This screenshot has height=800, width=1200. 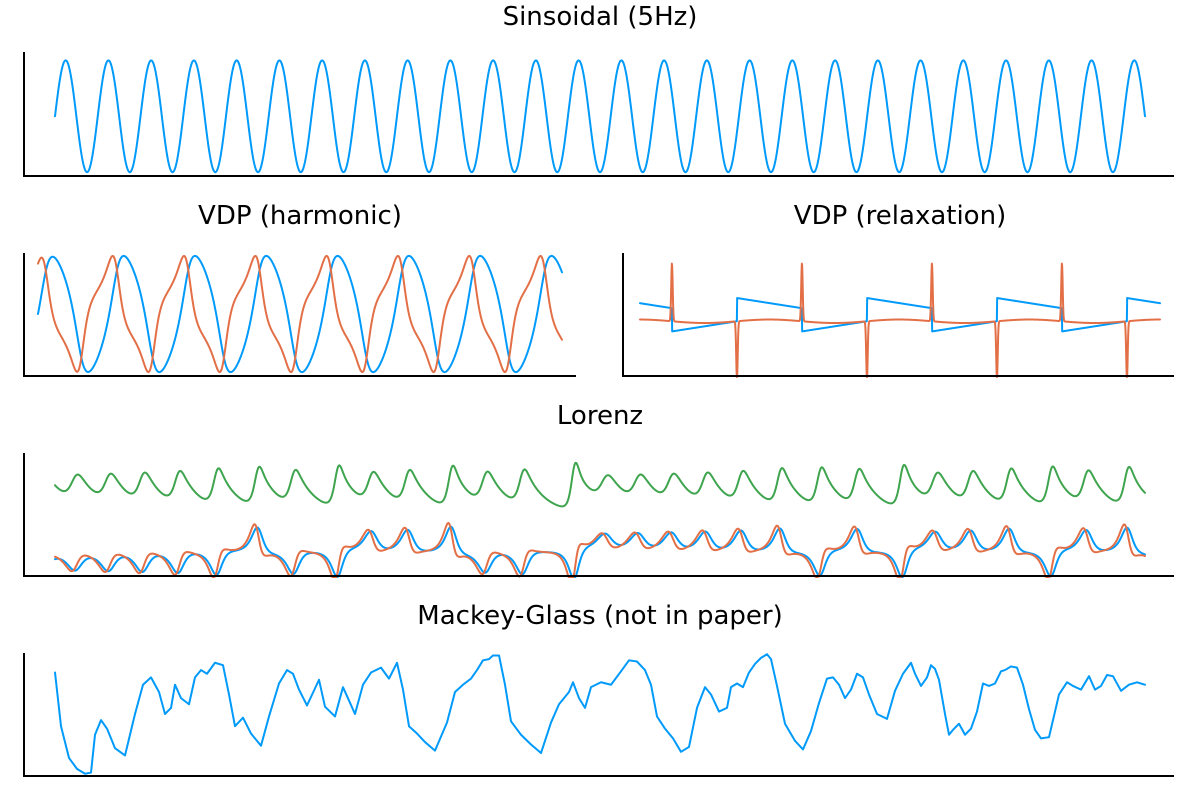 I want to click on chart-title-vdp-relaxation: VDP (relaxation), so click(x=900, y=216).